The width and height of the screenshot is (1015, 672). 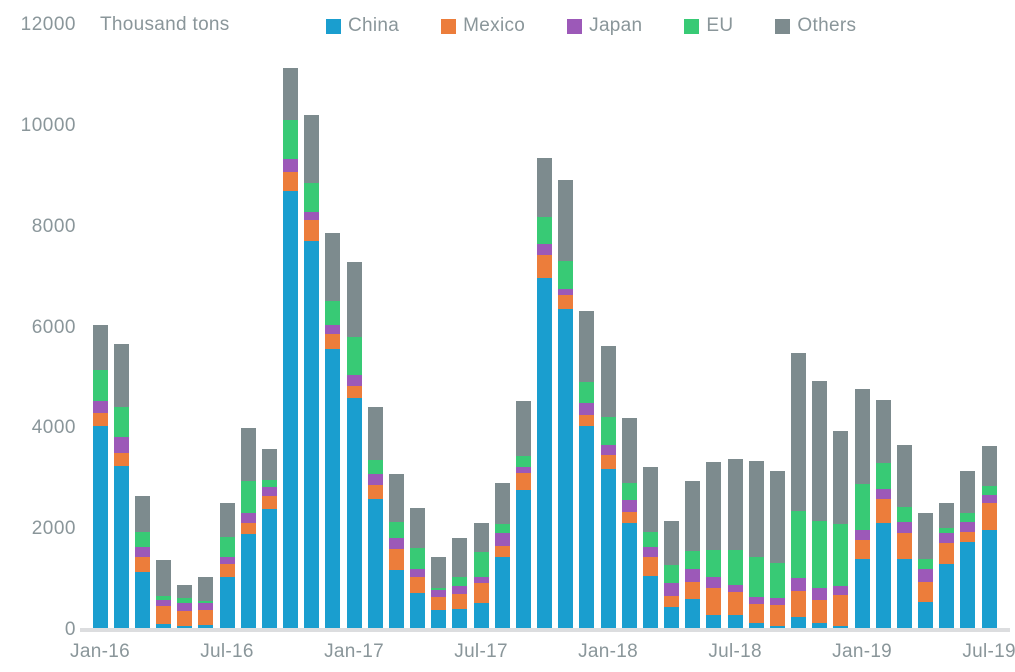 I want to click on x-tick-label: Jan-19, so click(x=862, y=651).